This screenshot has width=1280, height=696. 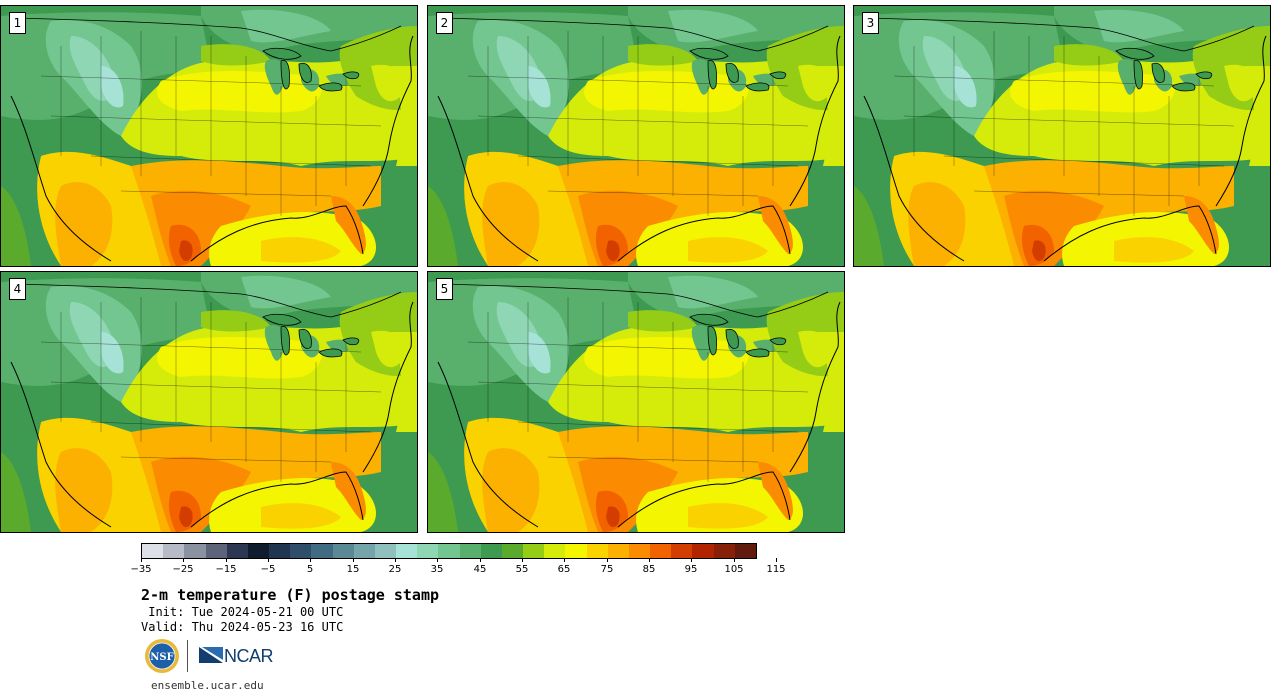 What do you see at coordinates (444, 23) in the screenshot?
I see `member-label-2: 2` at bounding box center [444, 23].